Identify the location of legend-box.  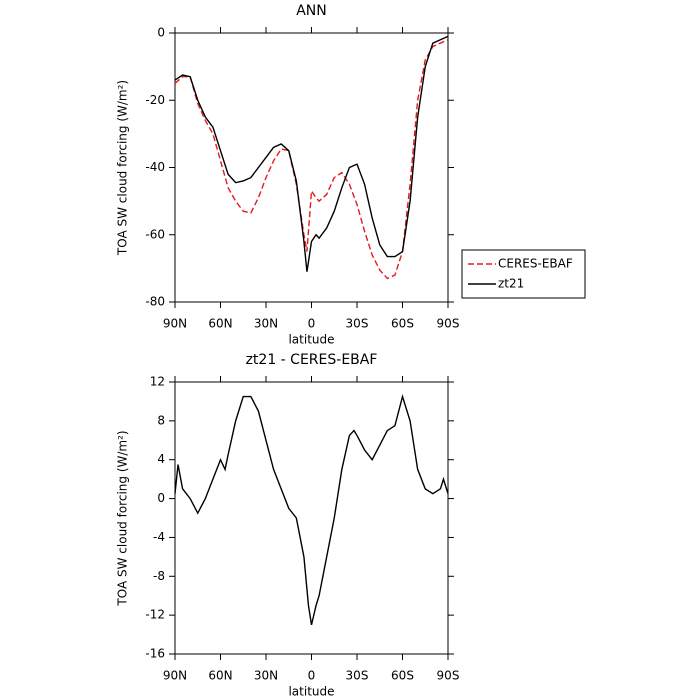
(523, 274).